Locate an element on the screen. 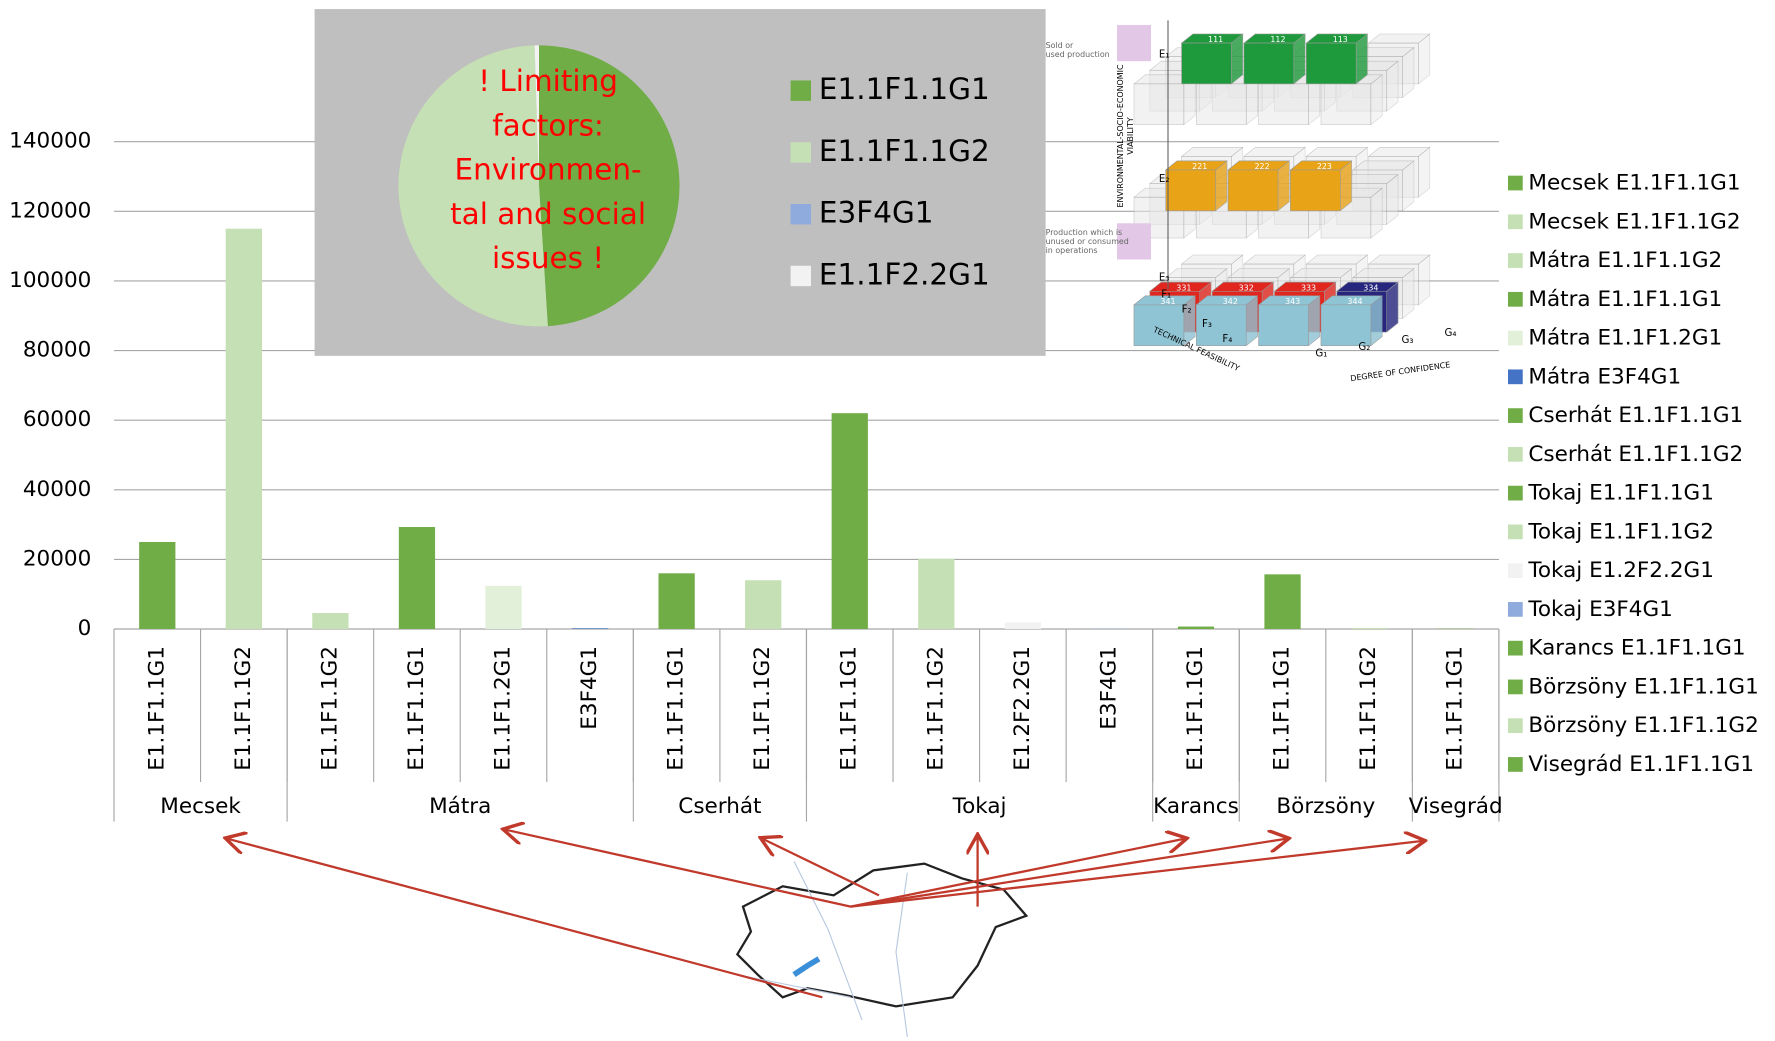 The image size is (1775, 1041). diagram-note: in operations is located at coordinates (1072, 250).